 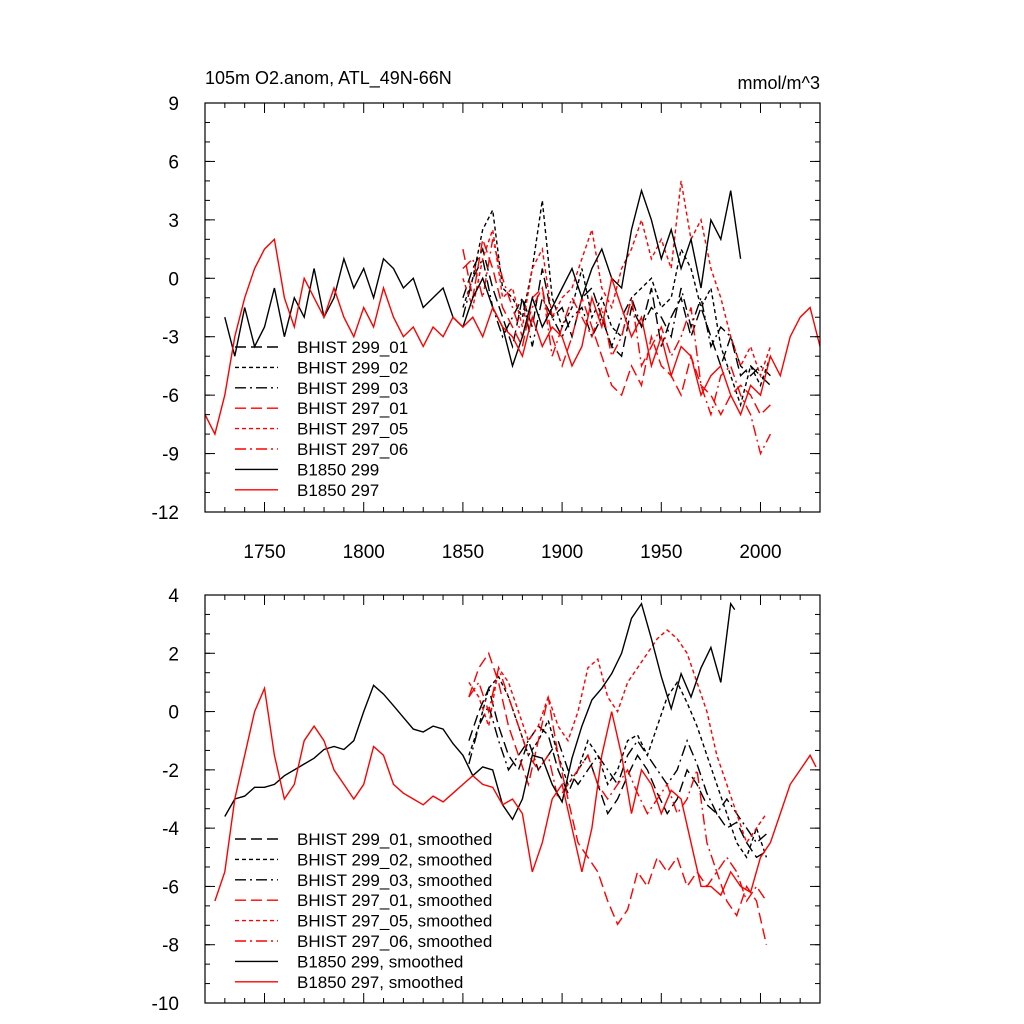 What do you see at coordinates (170, 338) in the screenshot?
I see `y-tick-label: -3` at bounding box center [170, 338].